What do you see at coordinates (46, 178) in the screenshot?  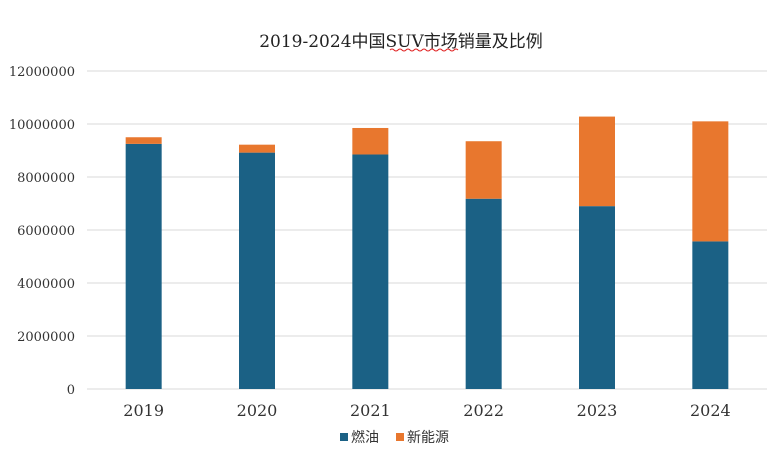 I see `y-tick-label: 8000000` at bounding box center [46, 178].